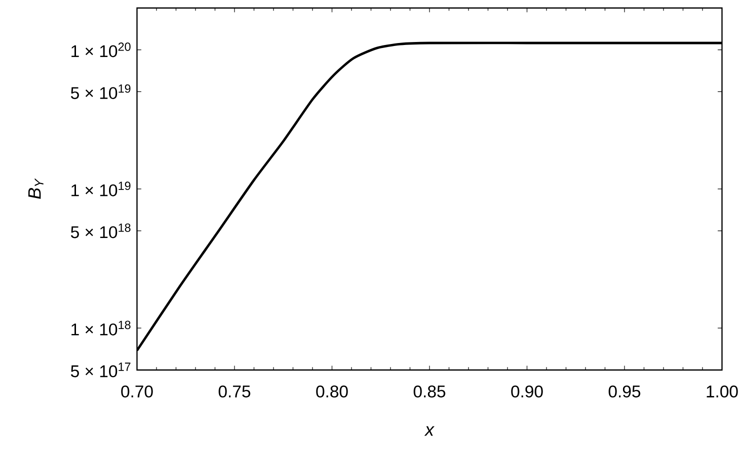  I want to click on x-tick-label: 0.80, so click(332, 391).